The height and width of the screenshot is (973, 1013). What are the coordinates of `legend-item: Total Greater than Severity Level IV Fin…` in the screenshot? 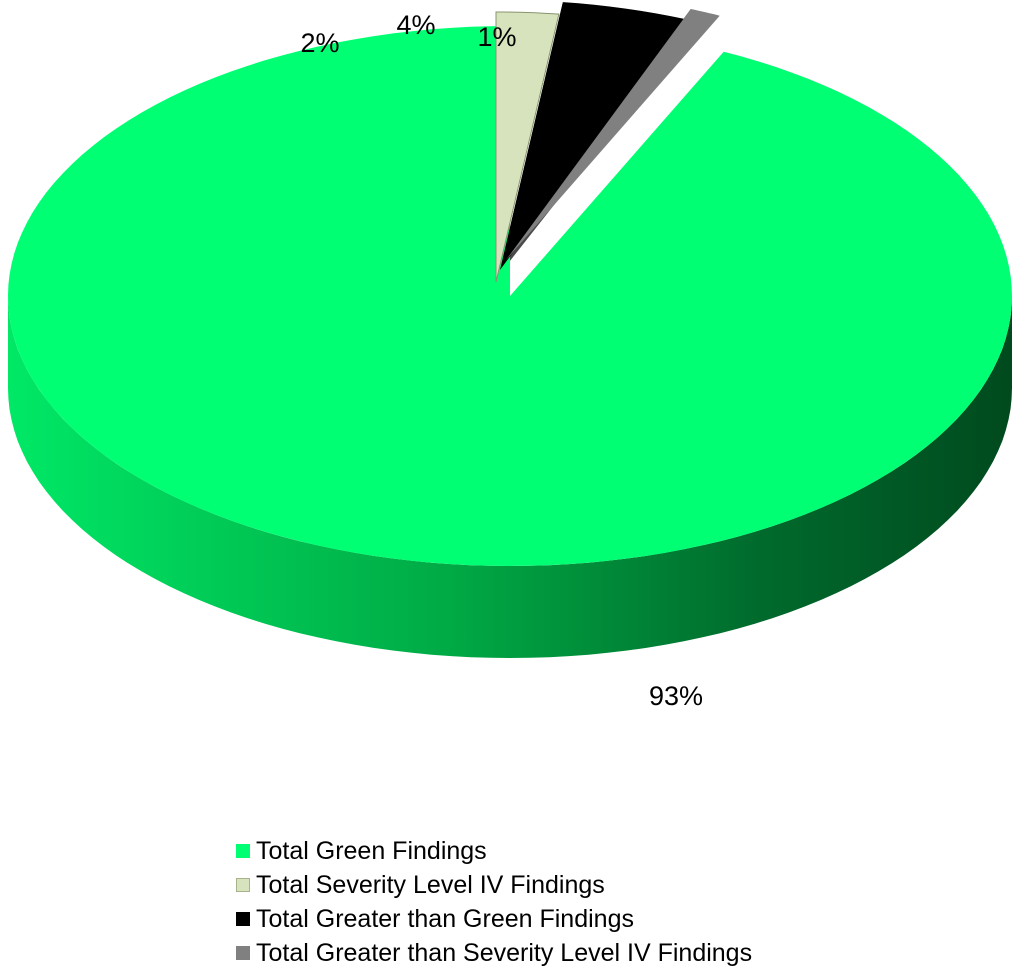 It's located at (494, 953).